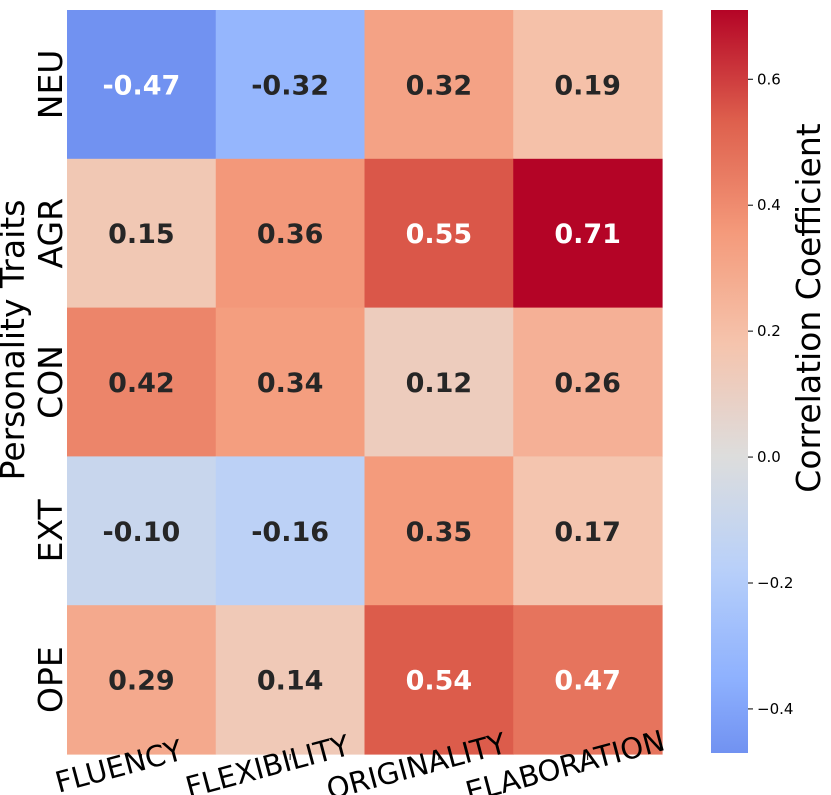 This screenshot has width=831, height=795. Describe the element at coordinates (808, 307) in the screenshot. I see `colorbar-title: Correlation Coefficient` at that location.